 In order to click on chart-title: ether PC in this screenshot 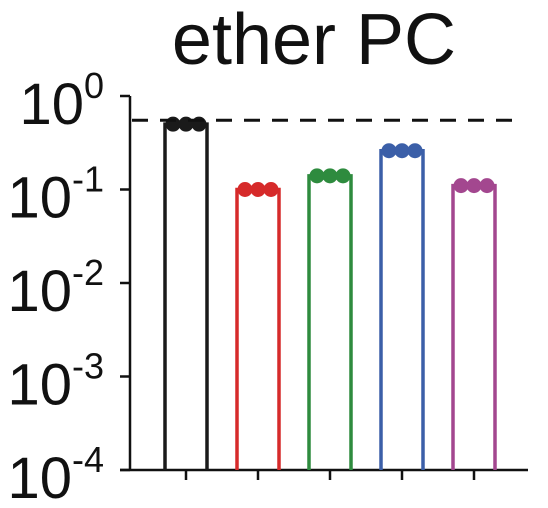, I will do `click(314, 40)`.